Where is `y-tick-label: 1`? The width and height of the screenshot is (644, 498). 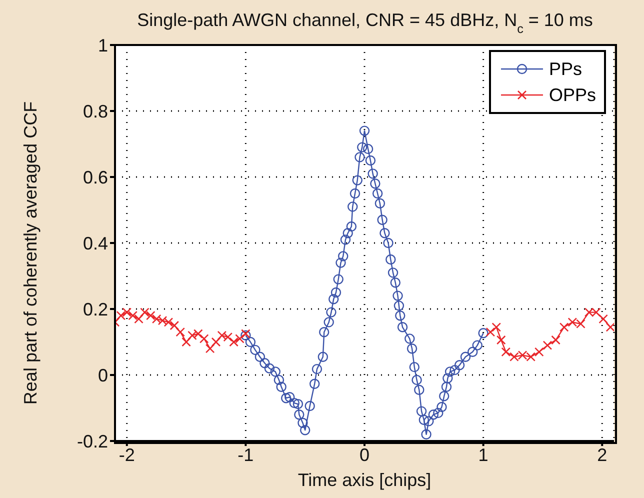
y-tick-label: 1 is located at coordinates (103, 45).